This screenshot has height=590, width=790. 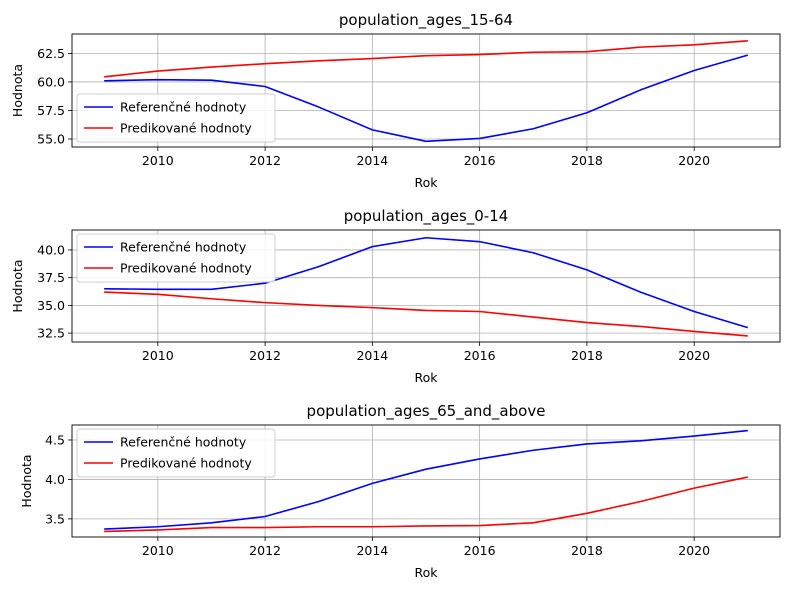 What do you see at coordinates (55, 439) in the screenshot?
I see `y-tick-label: 4.5` at bounding box center [55, 439].